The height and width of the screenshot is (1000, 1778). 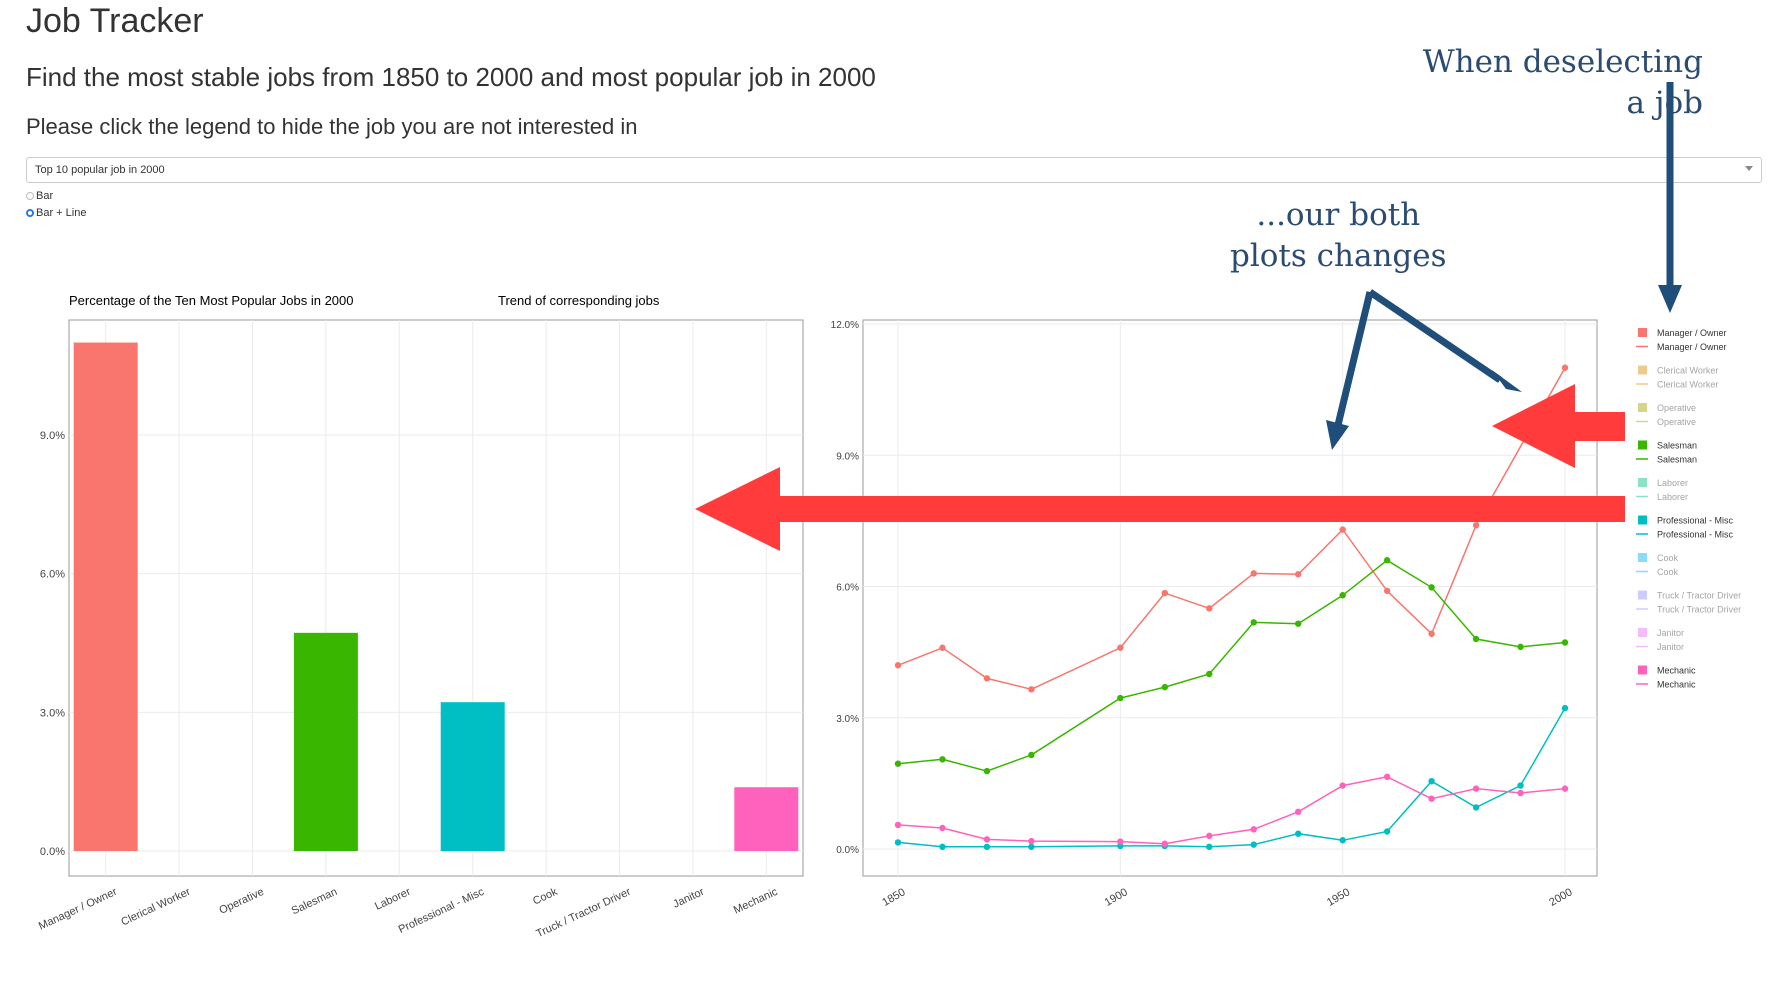 I want to click on legend-bar-label: Operative, so click(x=1676, y=408).